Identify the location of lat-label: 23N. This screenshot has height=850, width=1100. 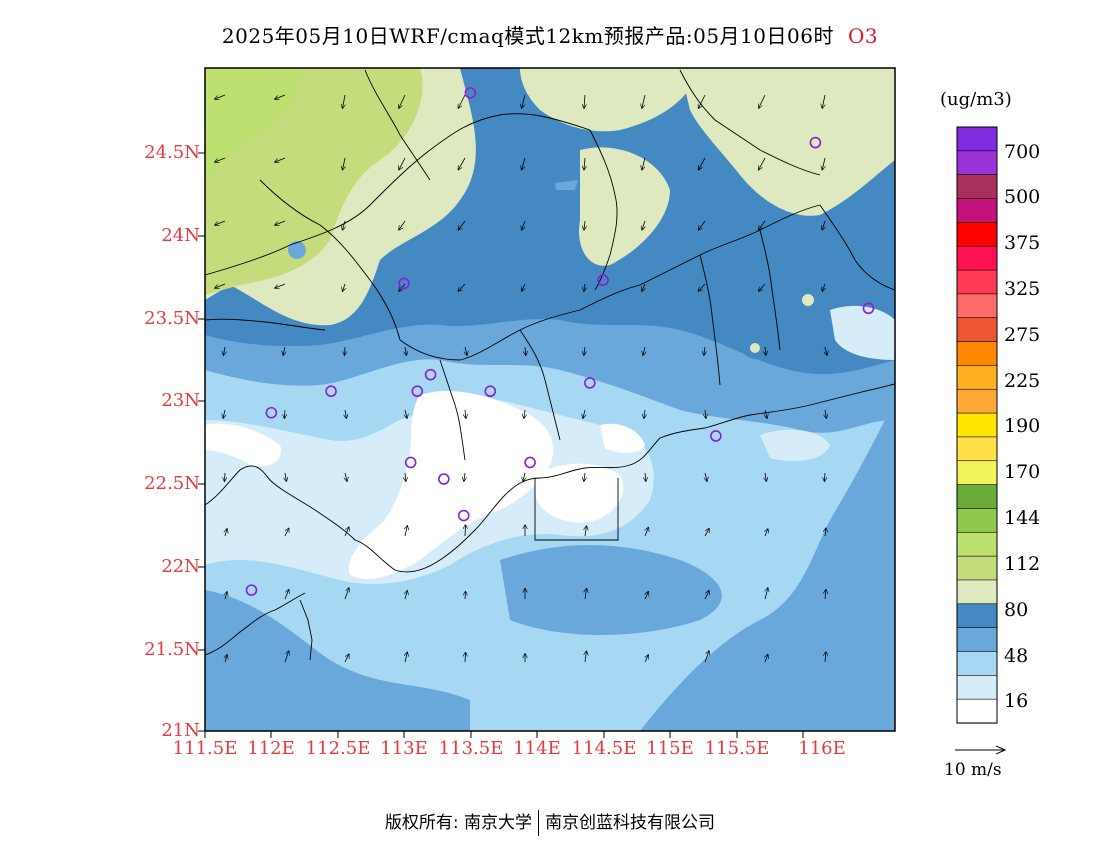
(180, 400).